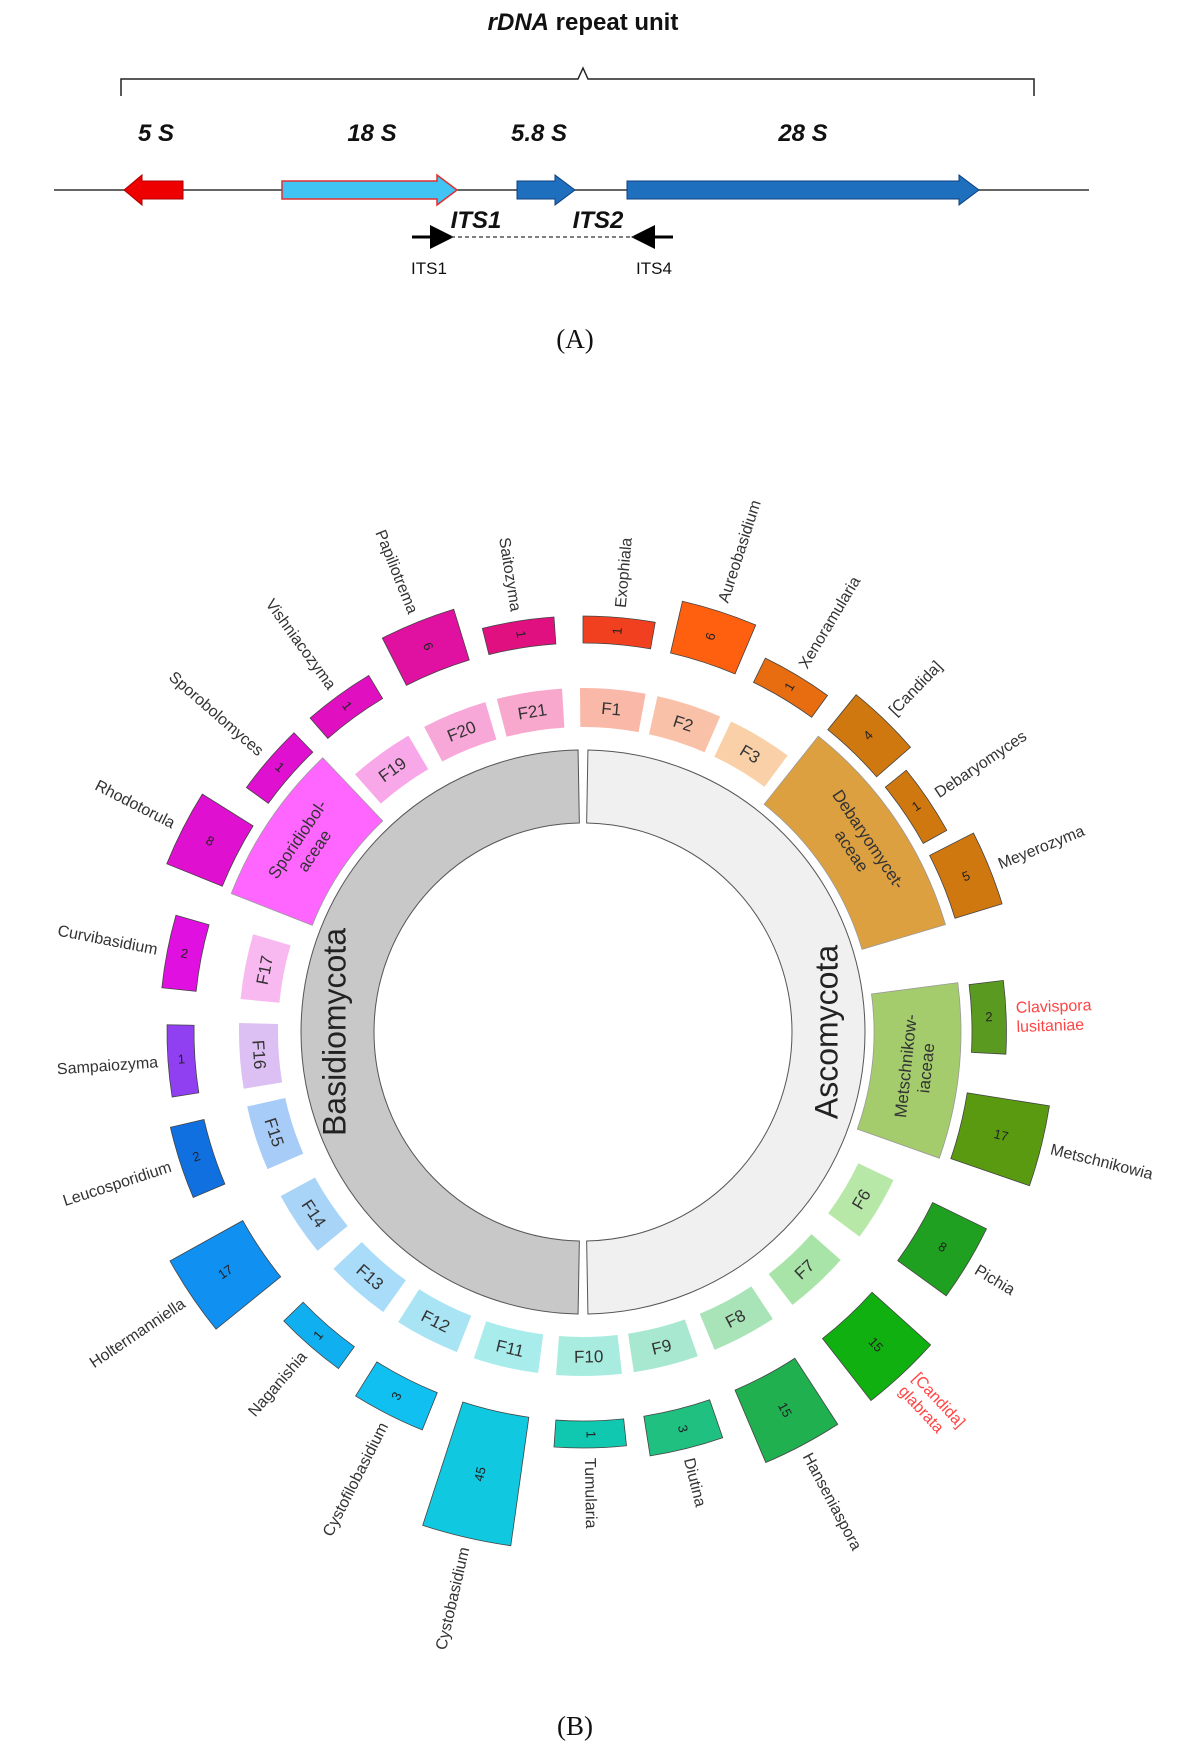  Describe the element at coordinates (334, 1032) in the screenshot. I see `phylum-label: Basidiomycota` at that location.